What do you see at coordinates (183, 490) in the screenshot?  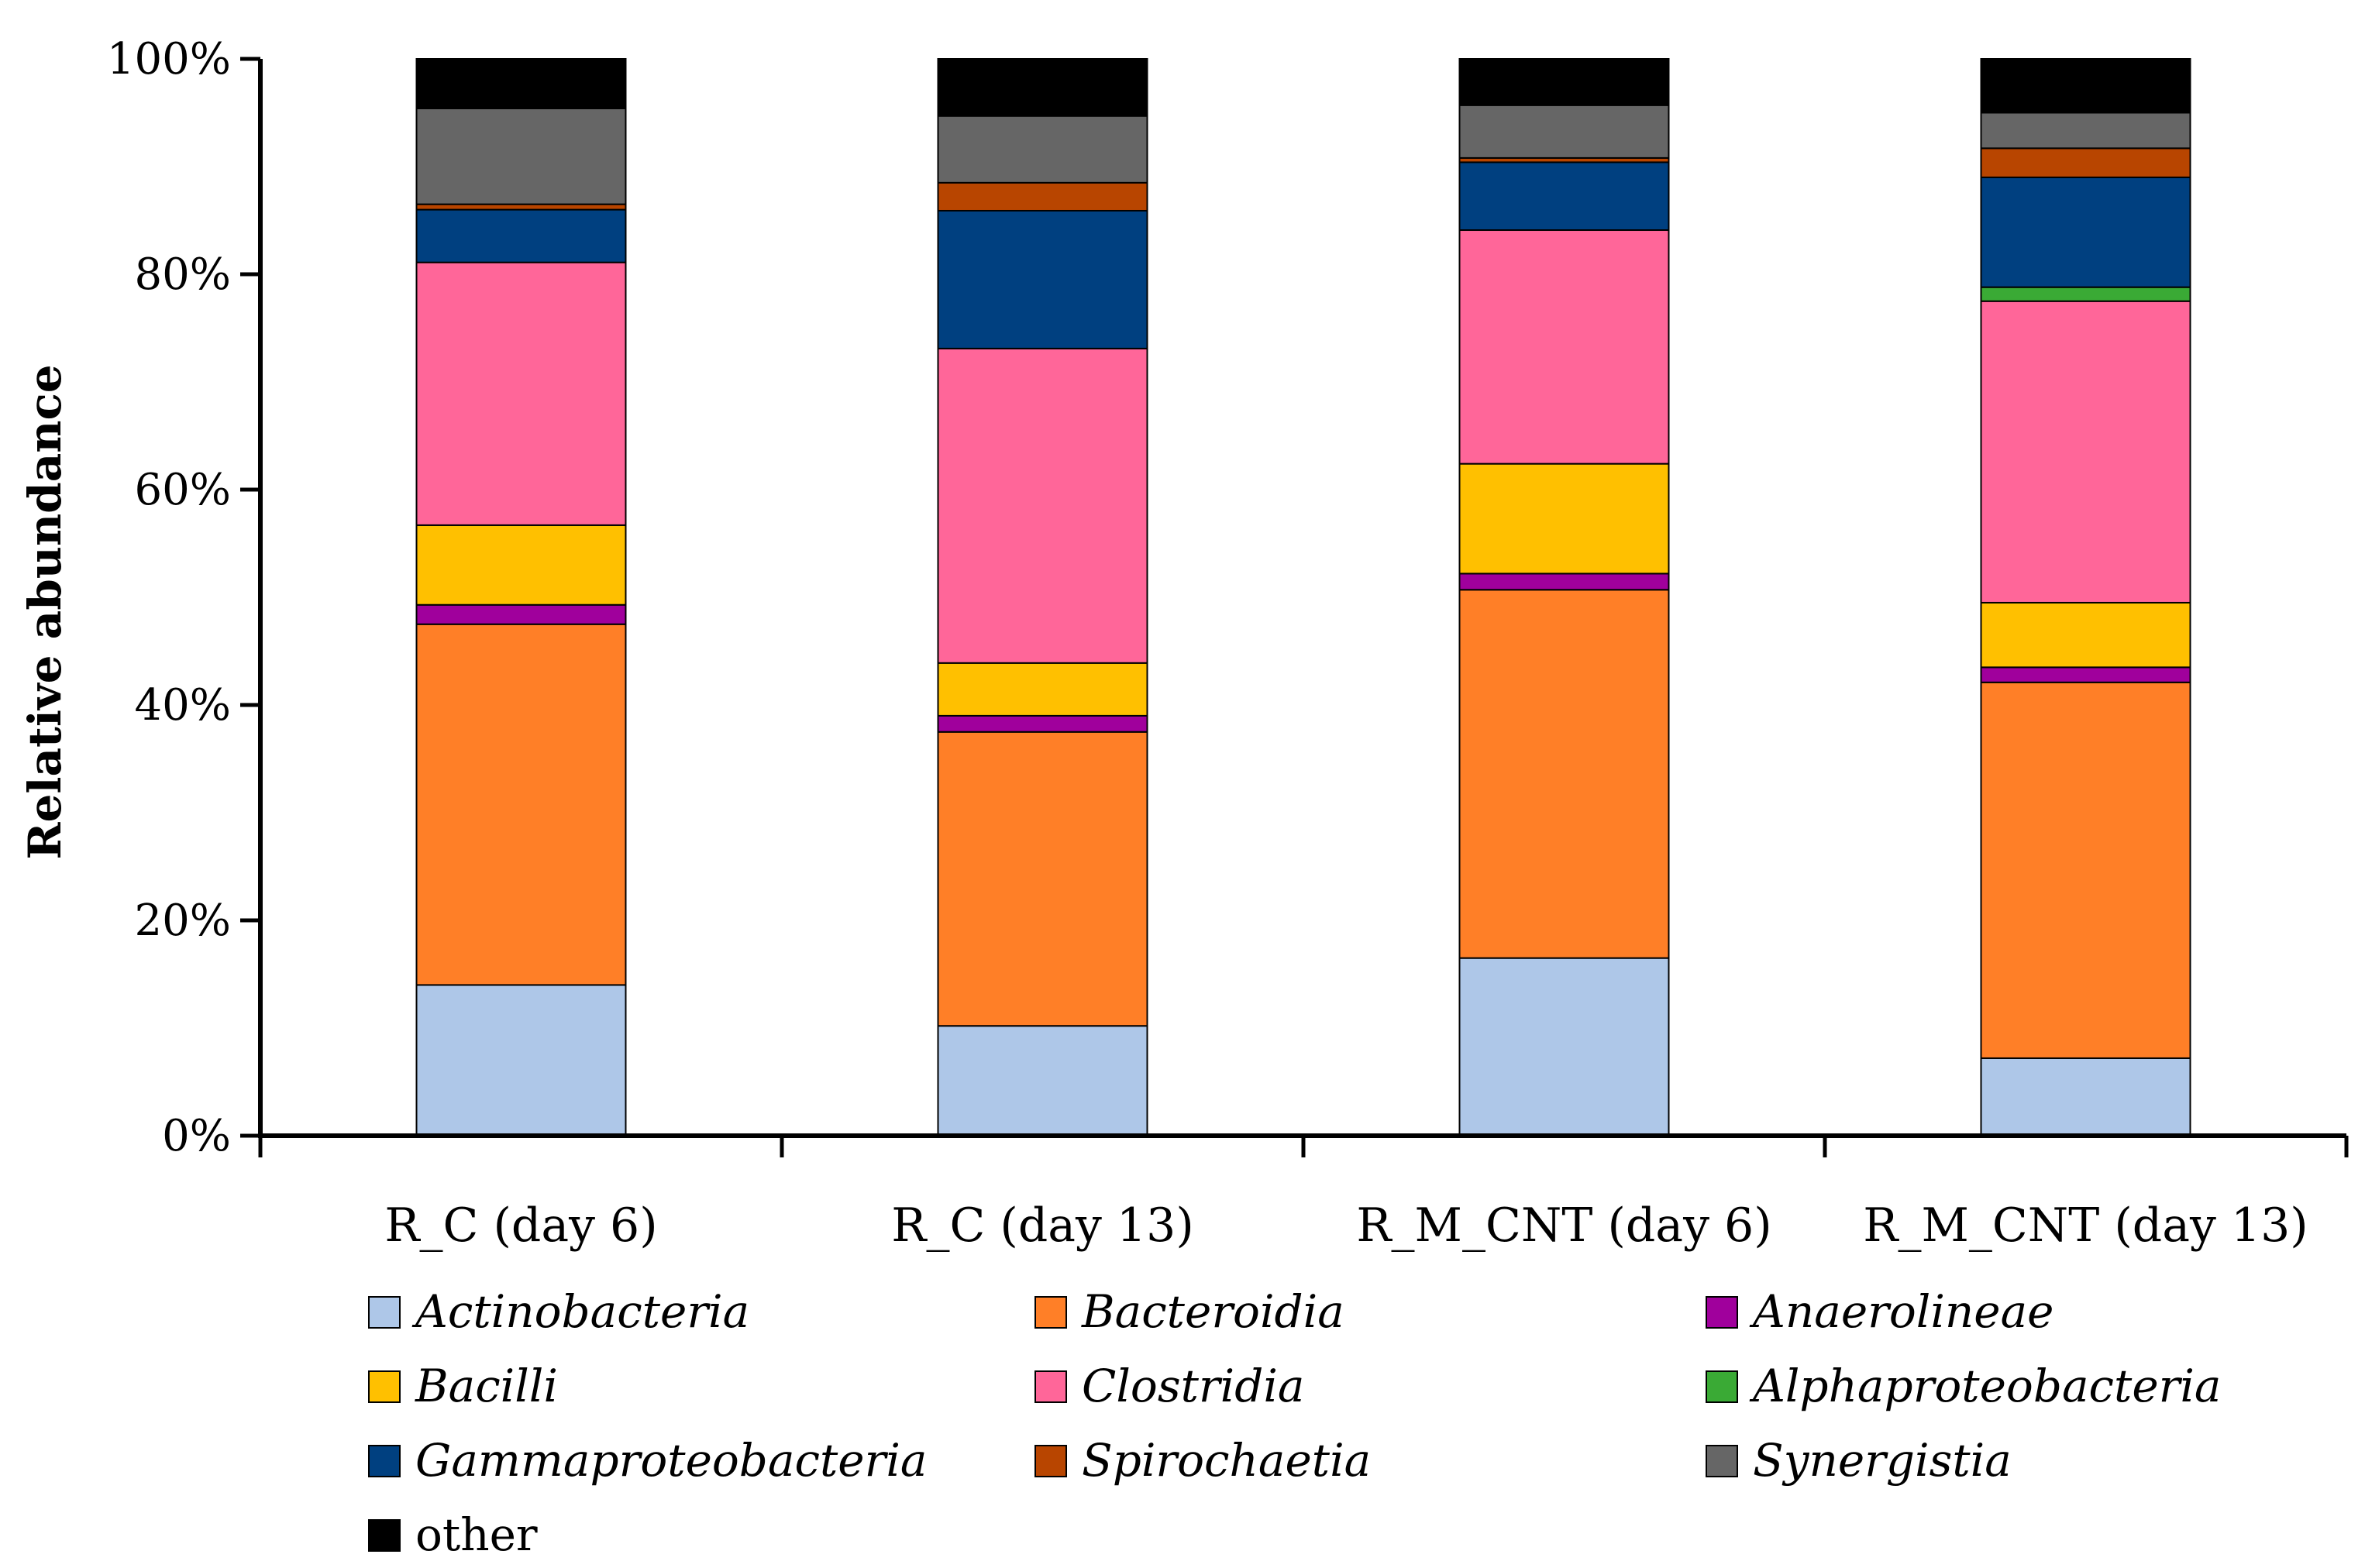 I see `y-tick-label: 60%` at bounding box center [183, 490].